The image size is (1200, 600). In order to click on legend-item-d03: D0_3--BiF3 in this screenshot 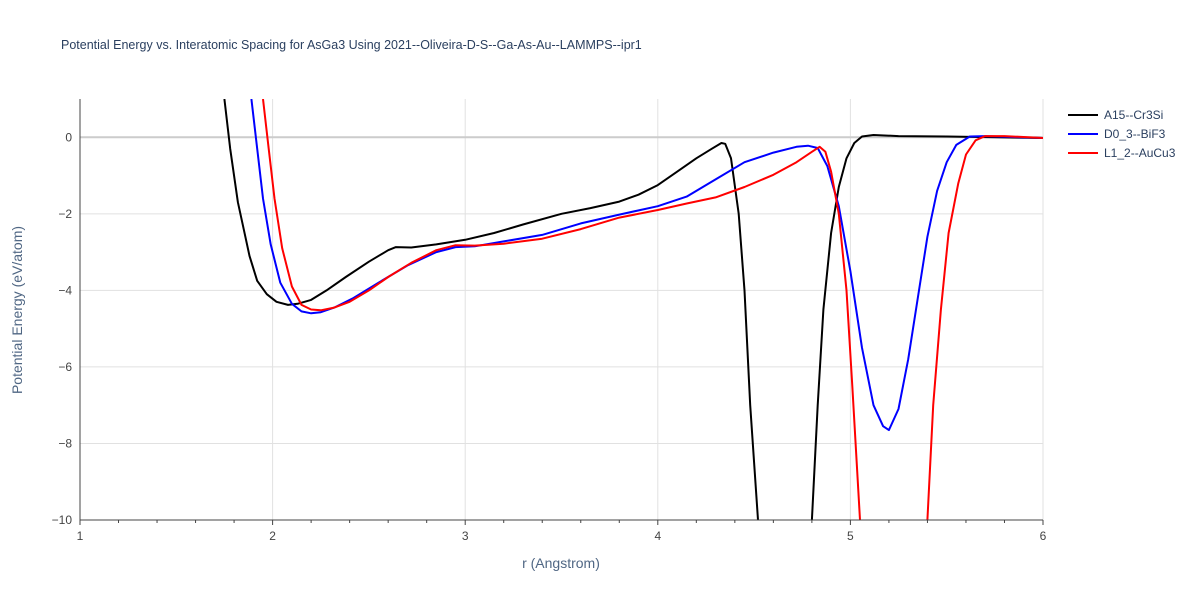, I will do `click(1121, 133)`.